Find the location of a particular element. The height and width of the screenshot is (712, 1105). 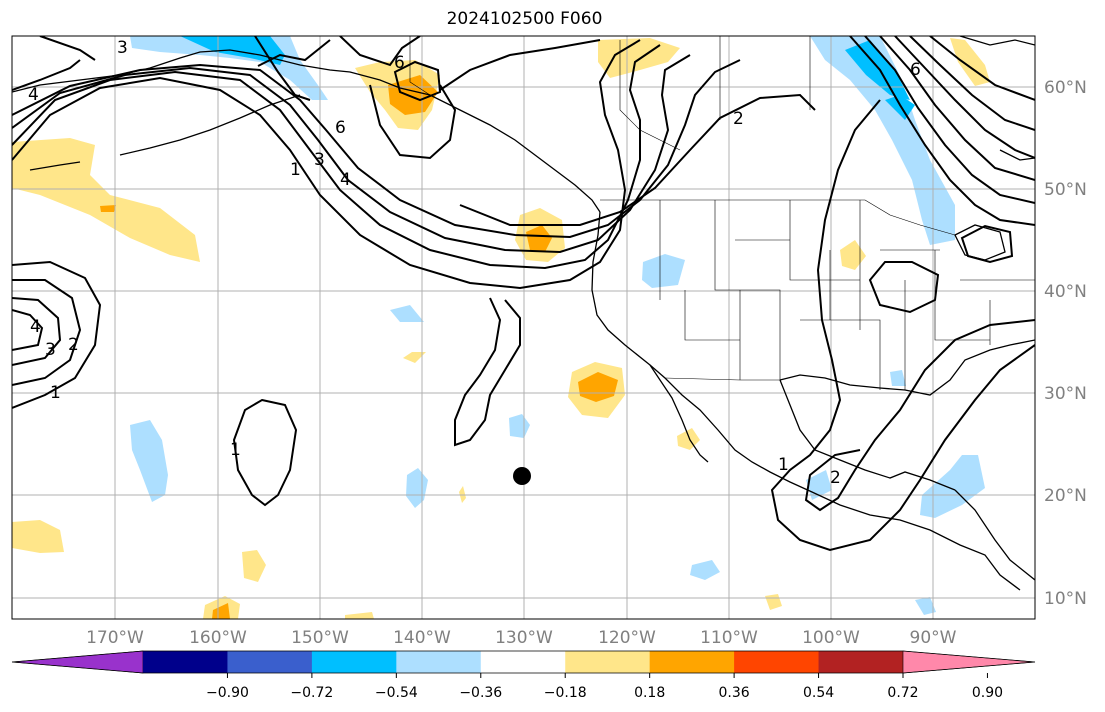

colorbar-extend-low is located at coordinates (77, 662).